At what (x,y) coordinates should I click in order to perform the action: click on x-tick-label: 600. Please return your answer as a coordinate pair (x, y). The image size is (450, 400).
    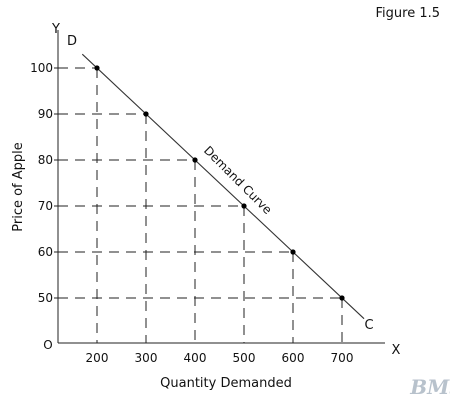
    Looking at the image, I should click on (293, 358).